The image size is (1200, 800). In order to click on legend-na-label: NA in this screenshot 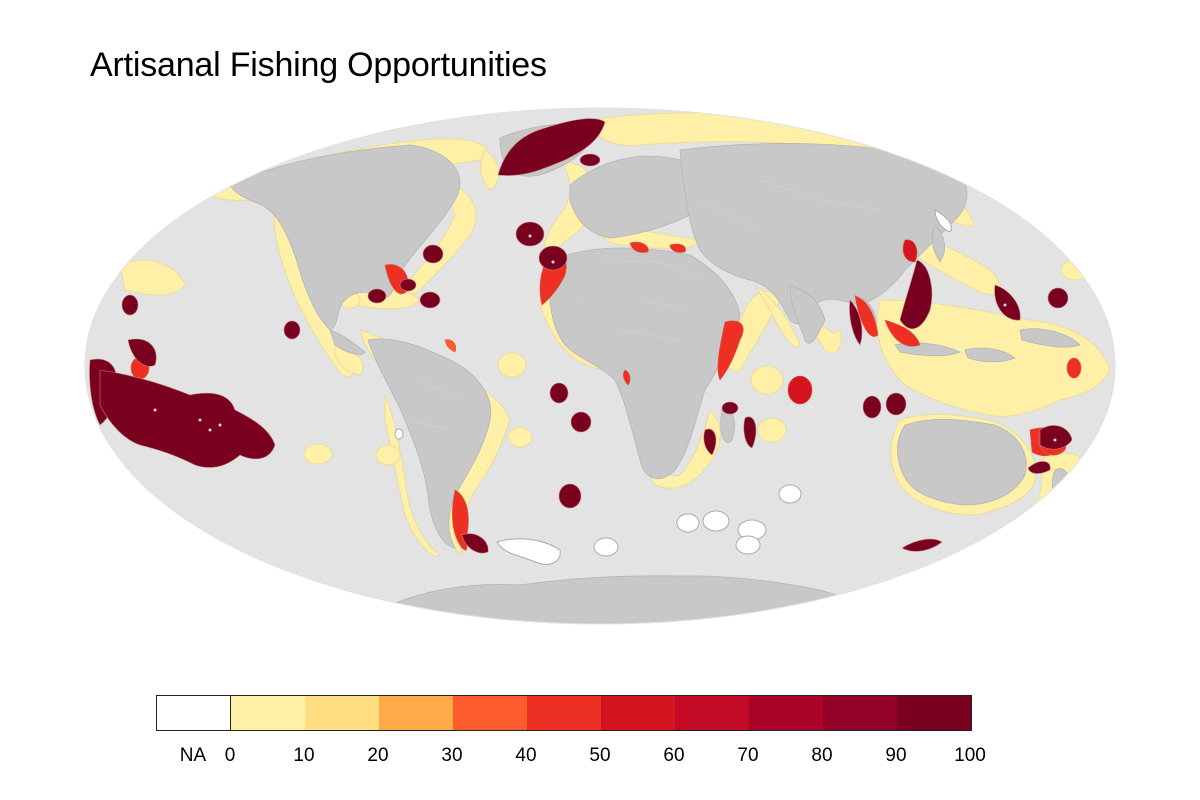, I will do `click(193, 755)`.